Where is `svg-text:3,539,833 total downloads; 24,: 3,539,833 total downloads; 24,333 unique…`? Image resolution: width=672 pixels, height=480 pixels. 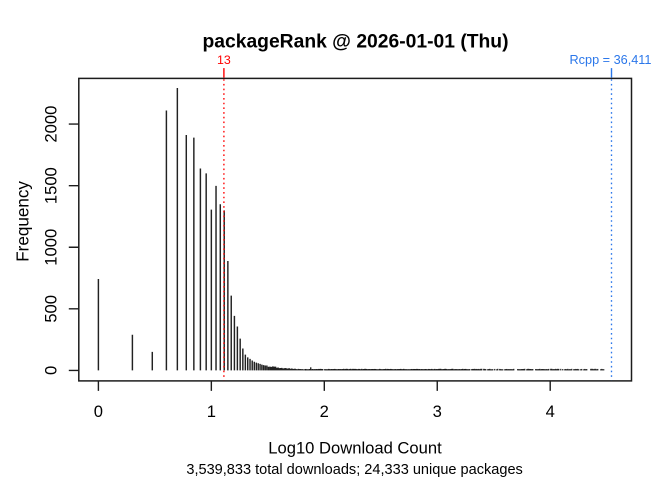
svg-text:3,539,833 total downloads; 24,: 3,539,833 total downloads; 24,333 unique… is located at coordinates (354, 470).